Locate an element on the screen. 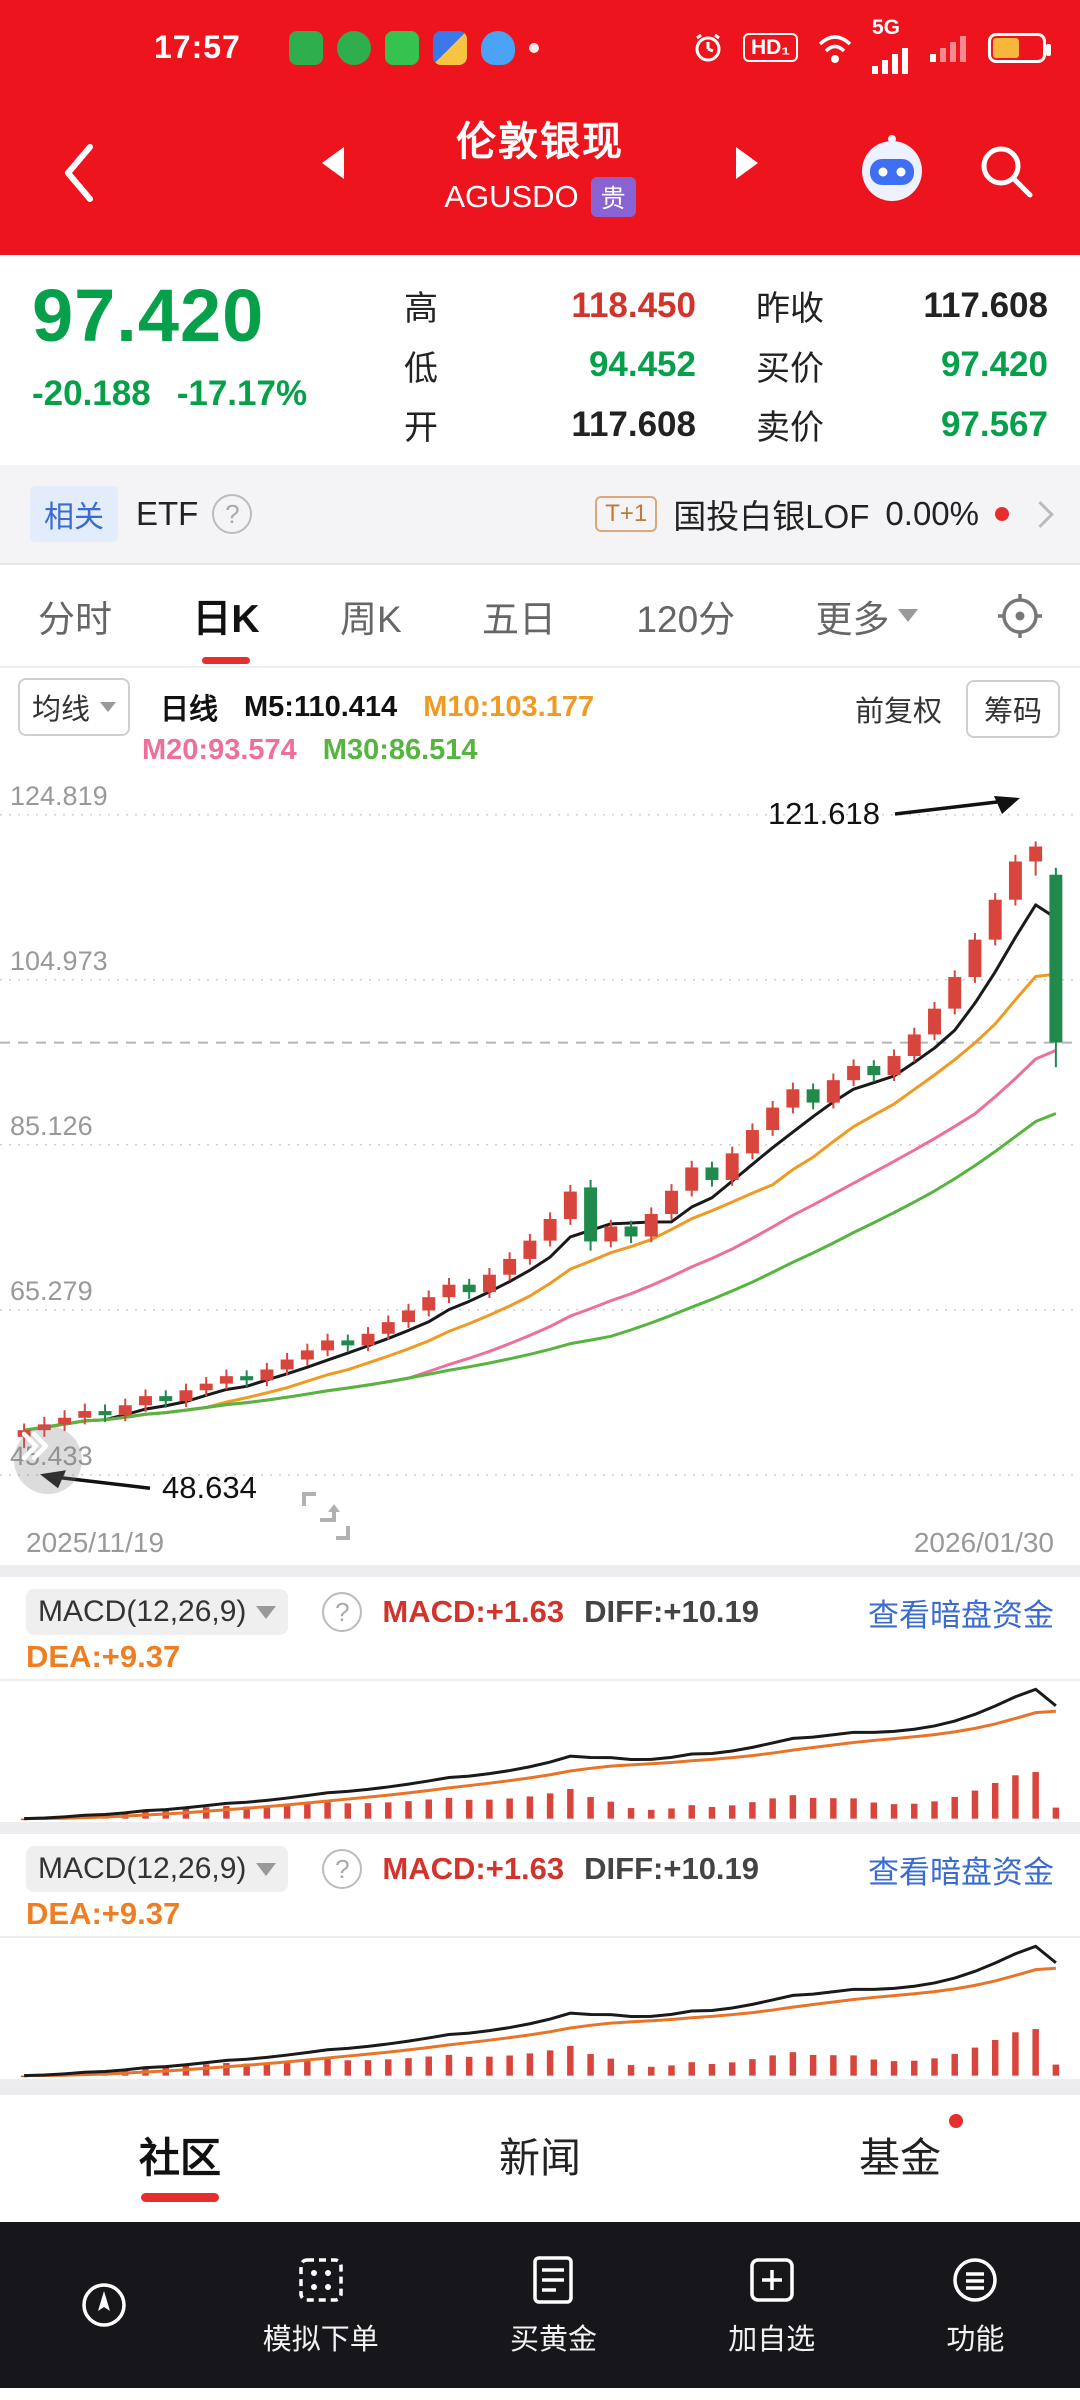 The height and width of the screenshot is (2400, 1080). weather-cloud-icon is located at coordinates (497, 47).